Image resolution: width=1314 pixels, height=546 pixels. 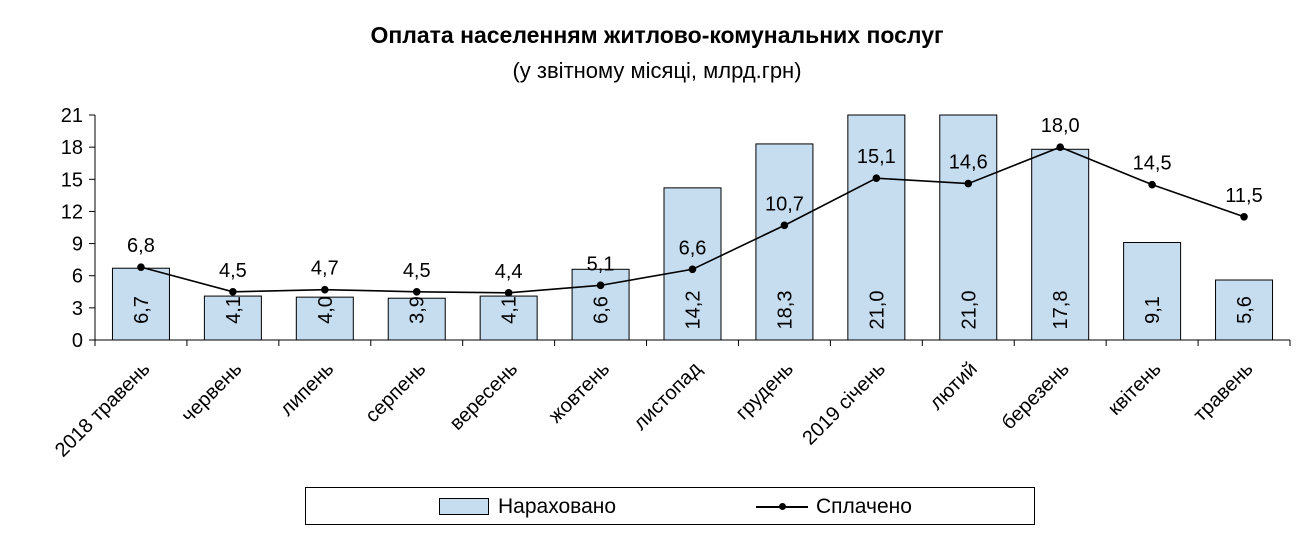 I want to click on paid-value-label: 5,1, so click(x=601, y=264).